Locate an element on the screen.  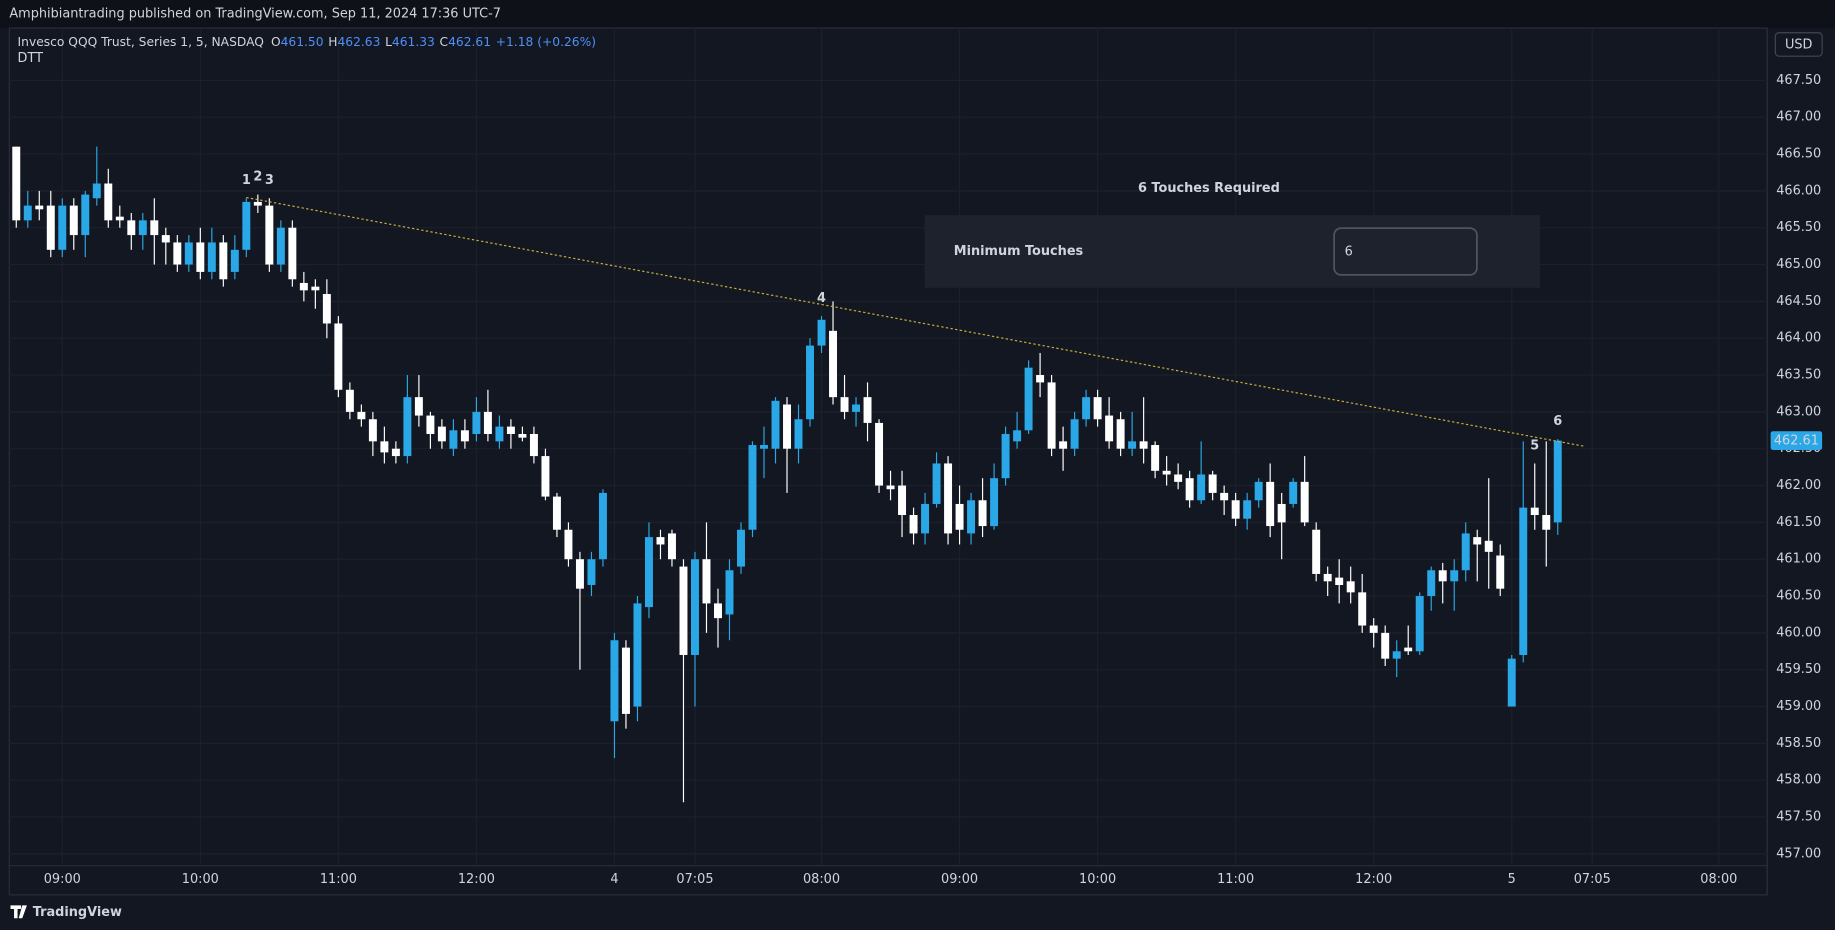
currency: USD is located at coordinates (1799, 45).